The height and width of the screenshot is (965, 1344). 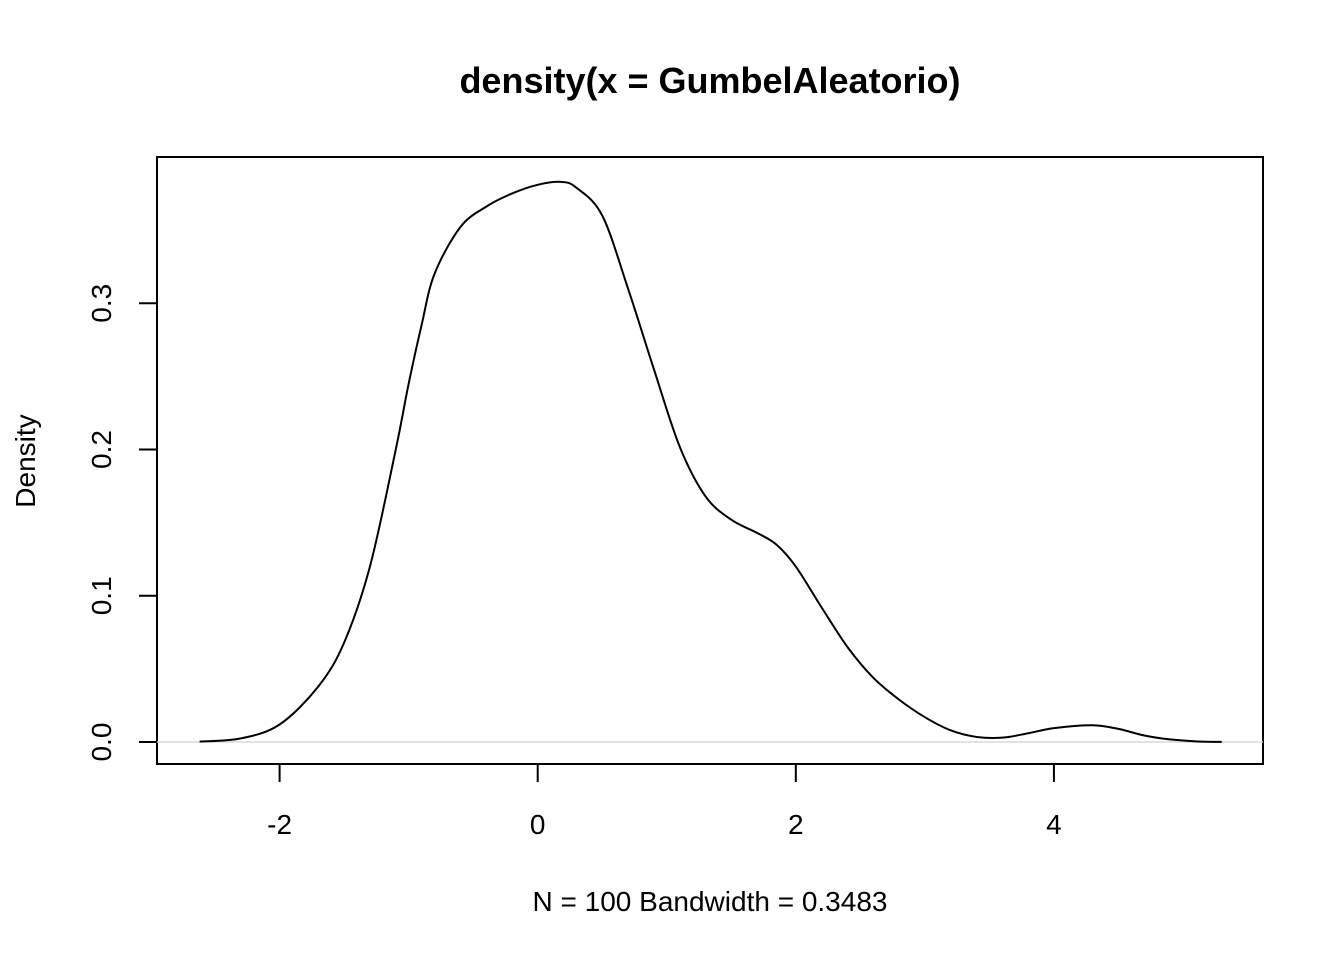 What do you see at coordinates (279, 824) in the screenshot?
I see `x-tick-label: -2` at bounding box center [279, 824].